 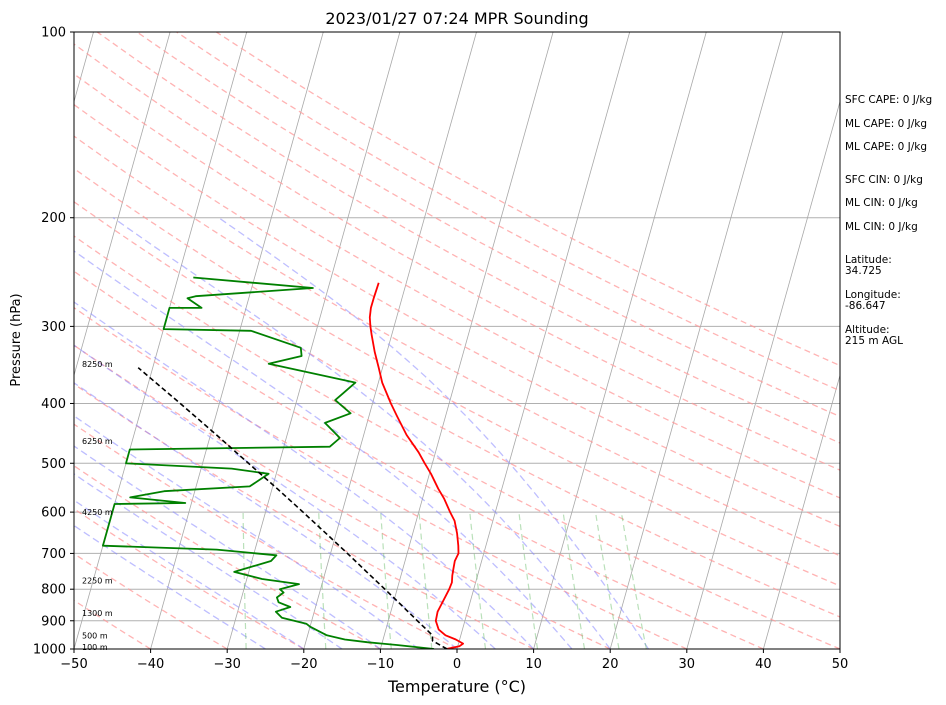 What do you see at coordinates (457, 664) in the screenshot?
I see `x-tick-label: 0` at bounding box center [457, 664].